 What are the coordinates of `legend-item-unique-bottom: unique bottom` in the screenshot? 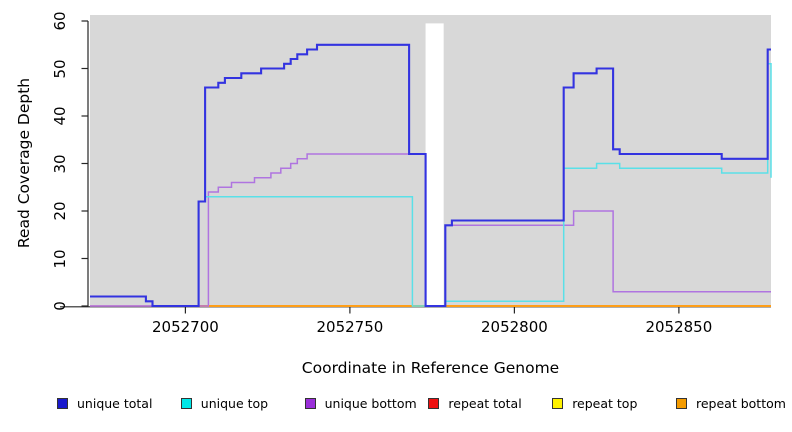 It's located at (360, 403).